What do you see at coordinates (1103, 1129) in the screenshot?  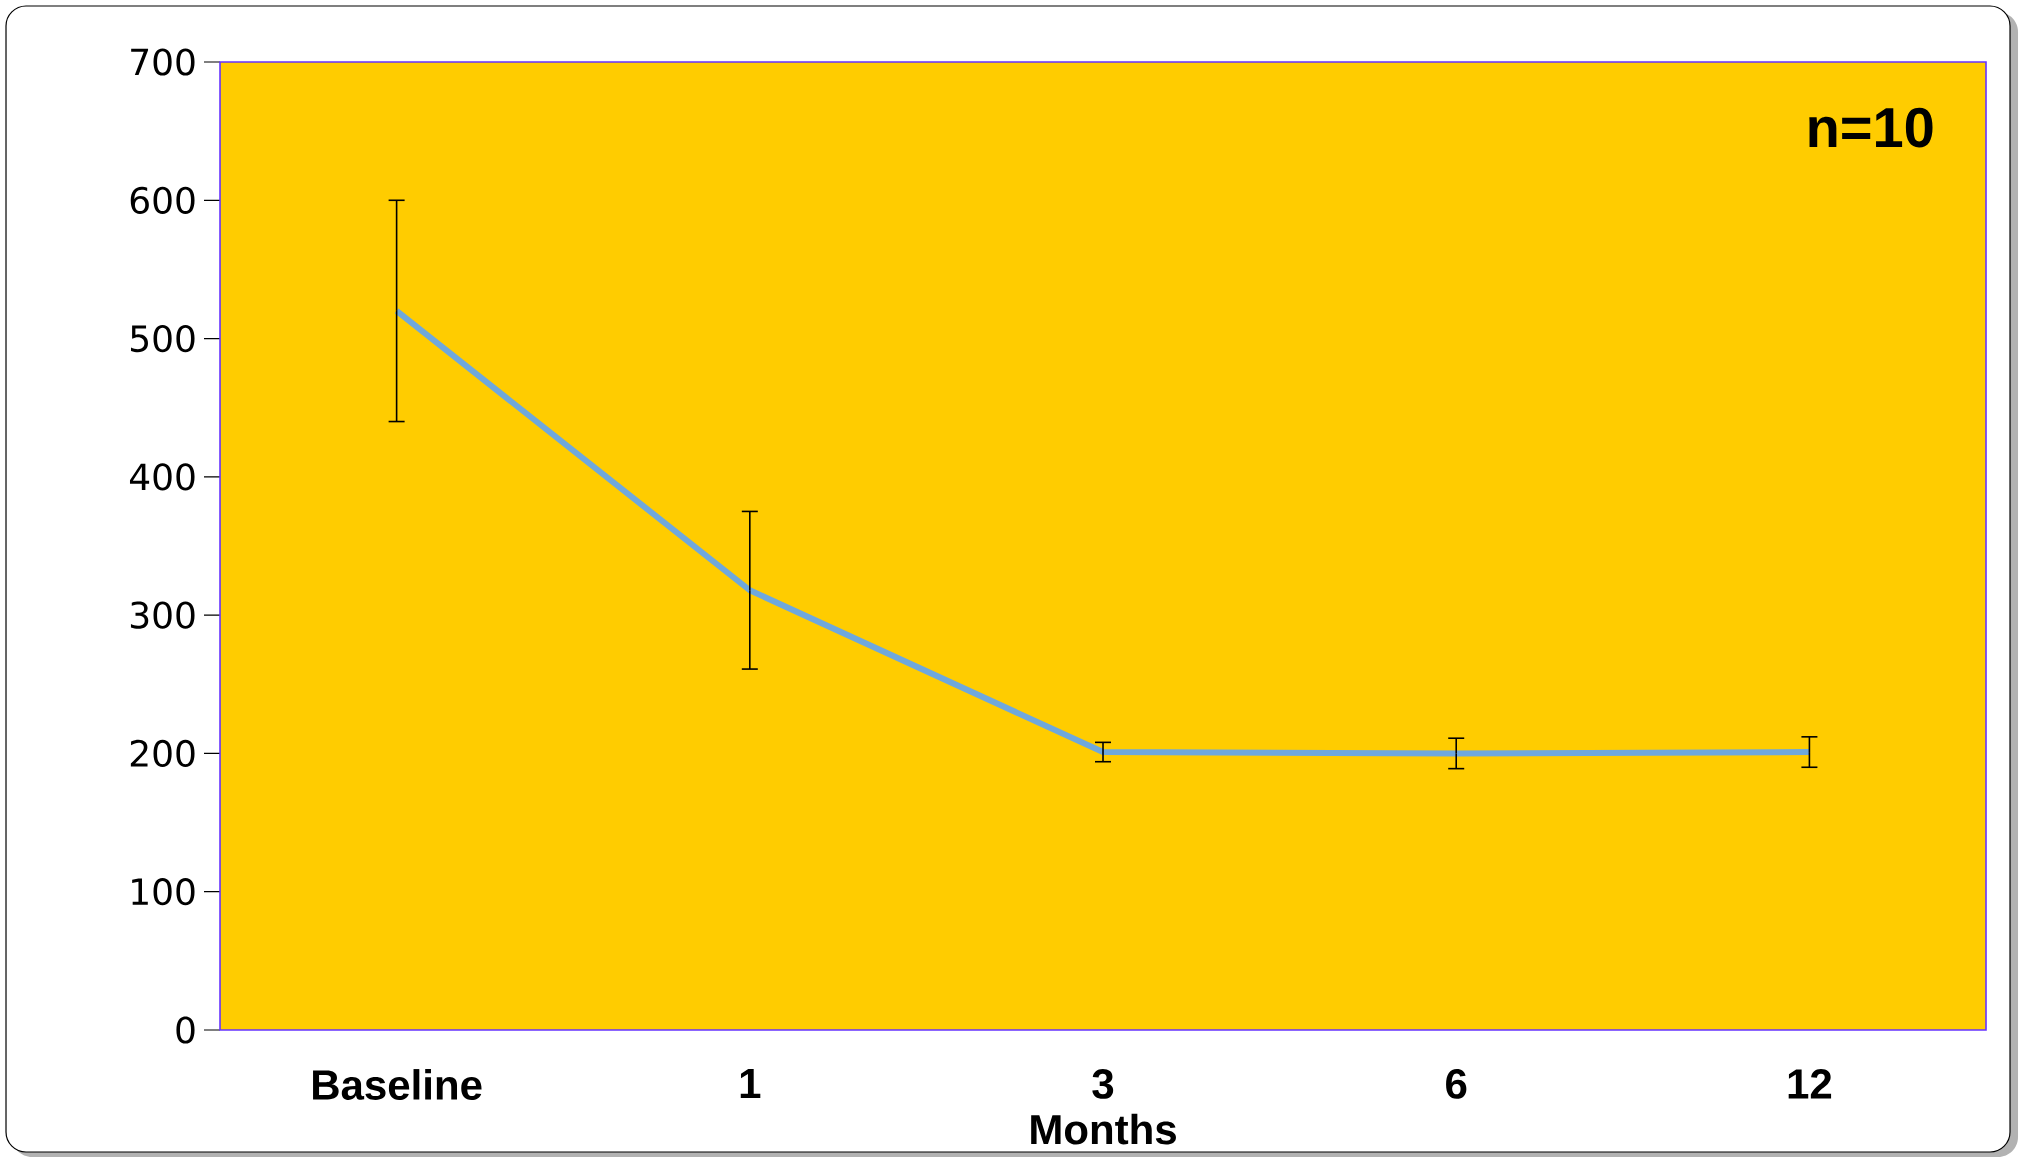 I see `x-axis-title: Months` at bounding box center [1103, 1129].